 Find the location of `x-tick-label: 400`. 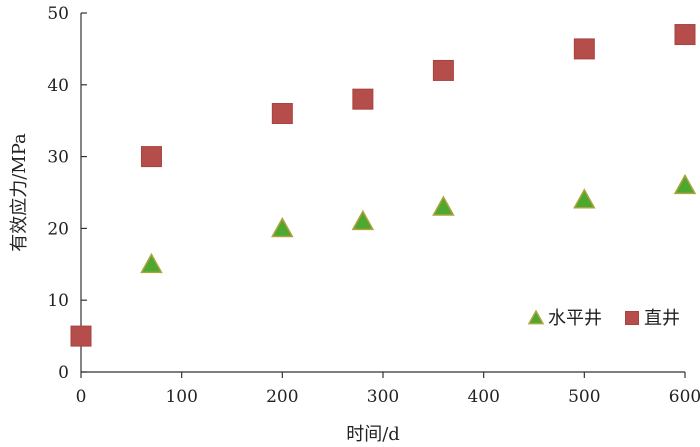

x-tick-label: 400 is located at coordinates (483, 397).